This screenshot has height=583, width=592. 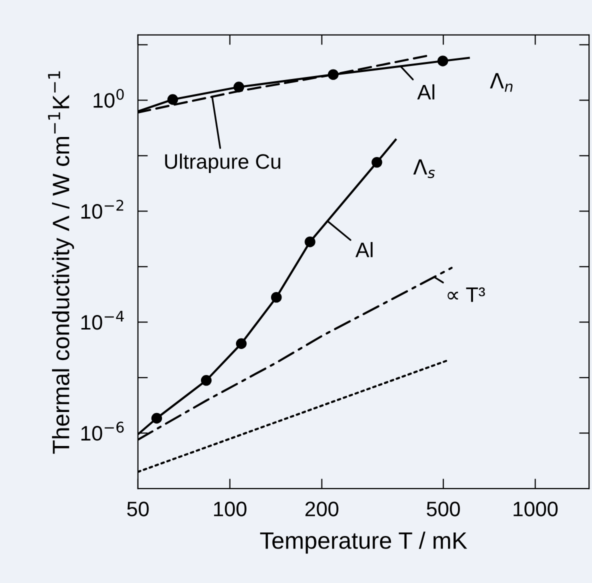 I want to click on annotation: Ultrapure Cu, so click(x=222, y=164).